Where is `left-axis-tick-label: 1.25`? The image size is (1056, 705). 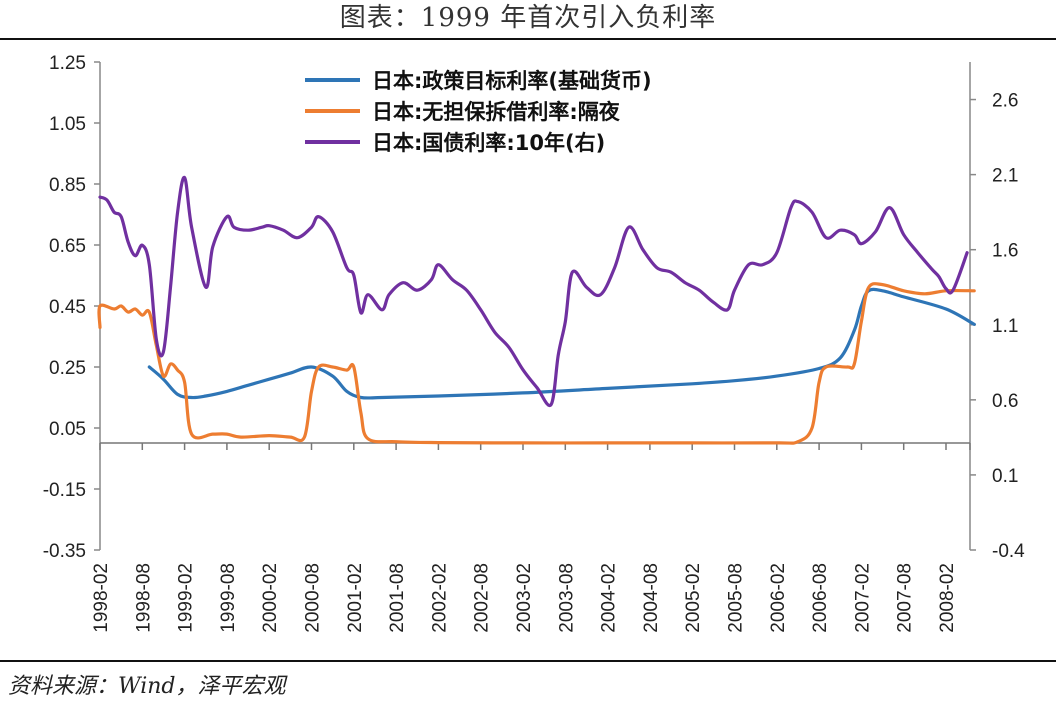
left-axis-tick-label: 1.25 is located at coordinates (67, 63).